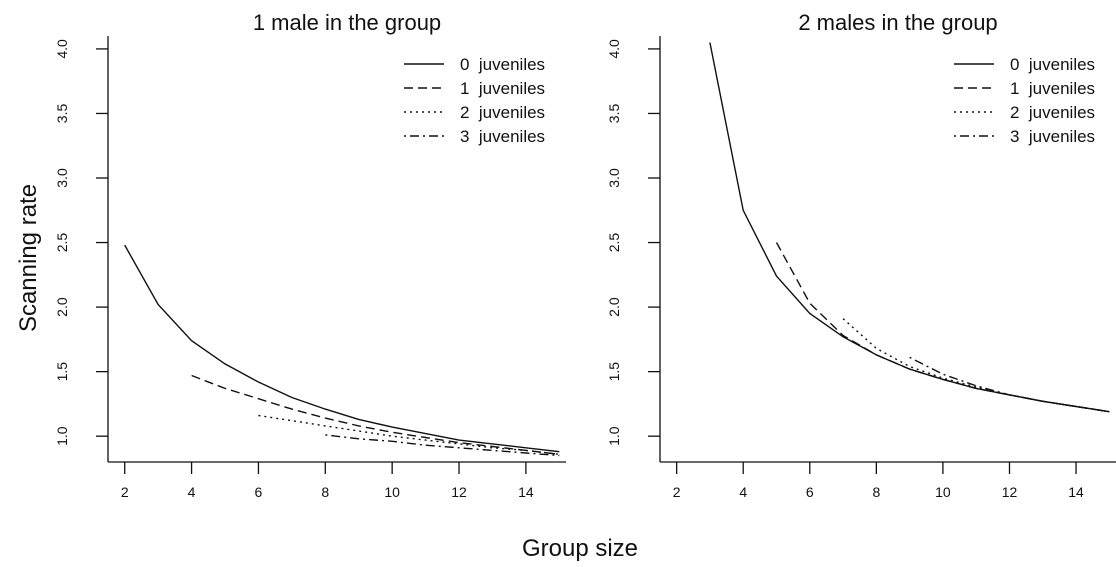  Describe the element at coordinates (347, 22) in the screenshot. I see `panel-title: 1 male in the group` at that location.